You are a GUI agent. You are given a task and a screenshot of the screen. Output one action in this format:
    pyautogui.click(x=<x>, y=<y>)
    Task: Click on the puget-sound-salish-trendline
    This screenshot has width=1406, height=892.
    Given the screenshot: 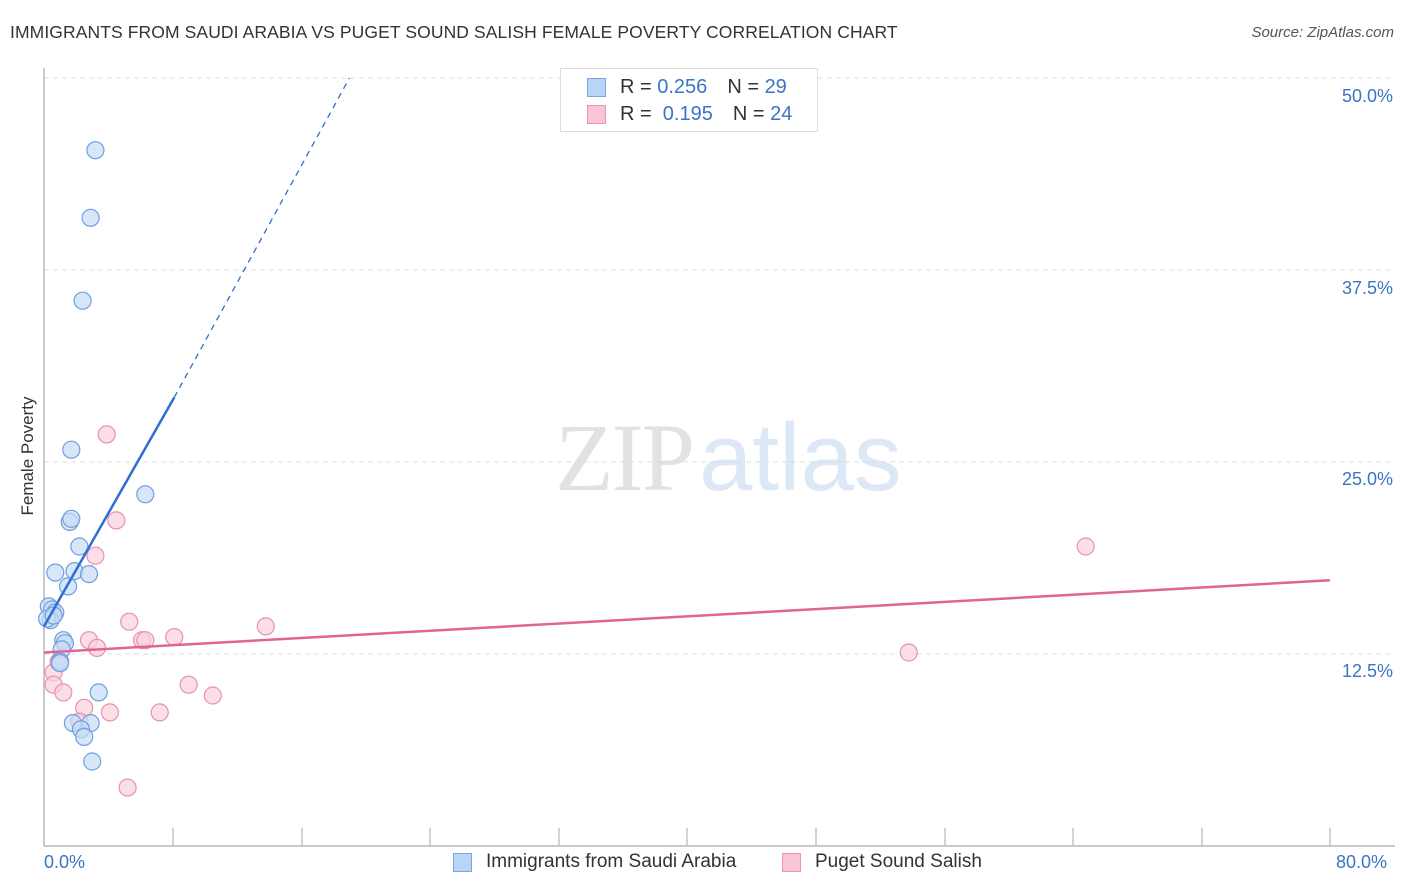 What is the action you would take?
    pyautogui.click(x=687, y=616)
    